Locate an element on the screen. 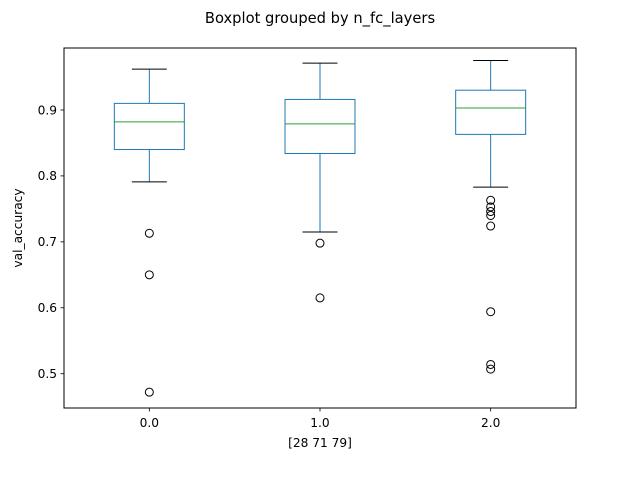  x-axis-label: [28 71 79] is located at coordinates (320, 443).